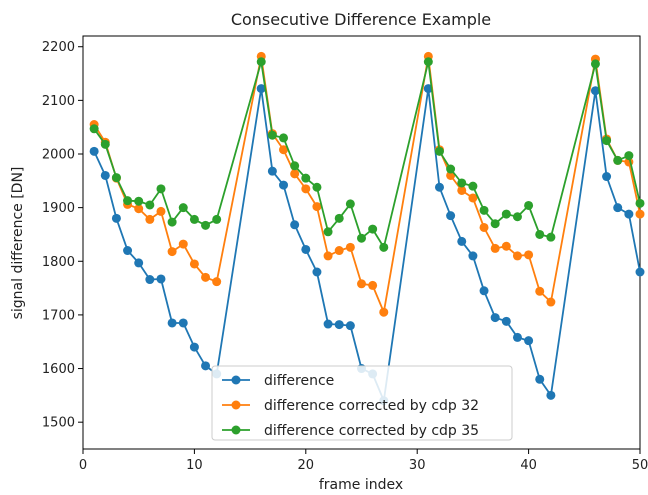  I want to click on y-tick-label: 1800, so click(58, 262).